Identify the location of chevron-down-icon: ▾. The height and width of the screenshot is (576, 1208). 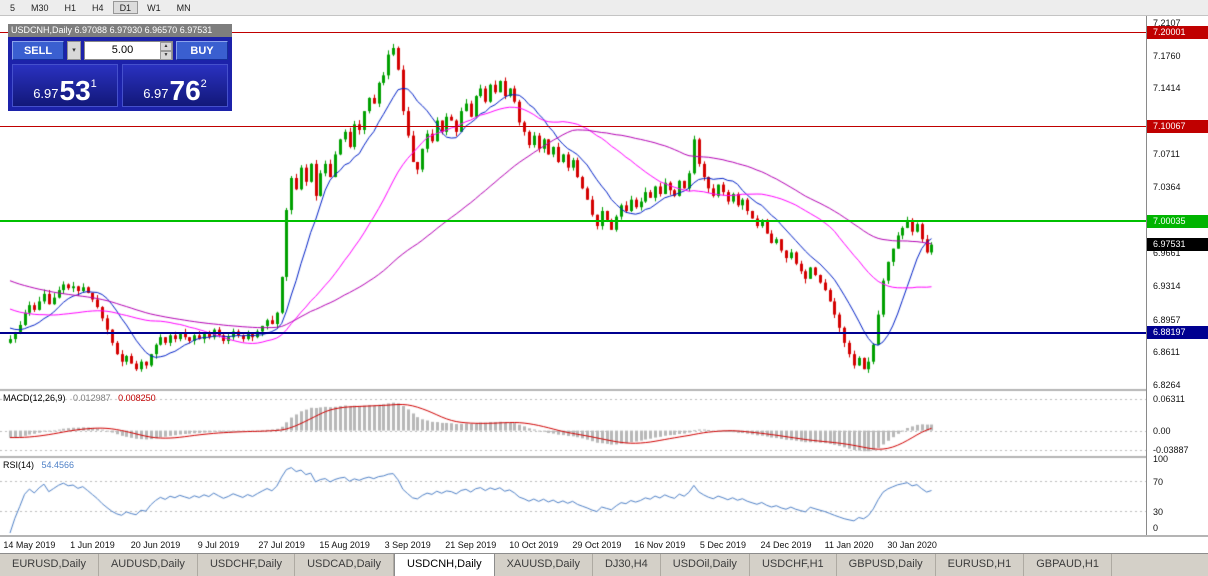
(74, 50).